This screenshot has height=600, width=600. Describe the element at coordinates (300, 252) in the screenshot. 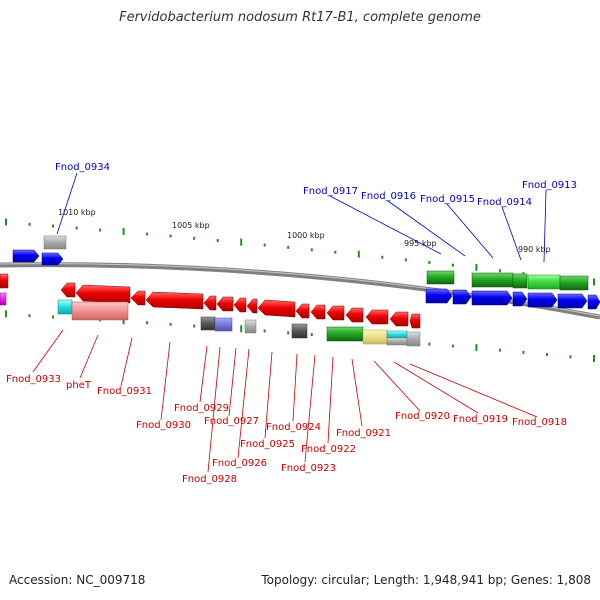

I see `upper-scale-ticks` at that location.